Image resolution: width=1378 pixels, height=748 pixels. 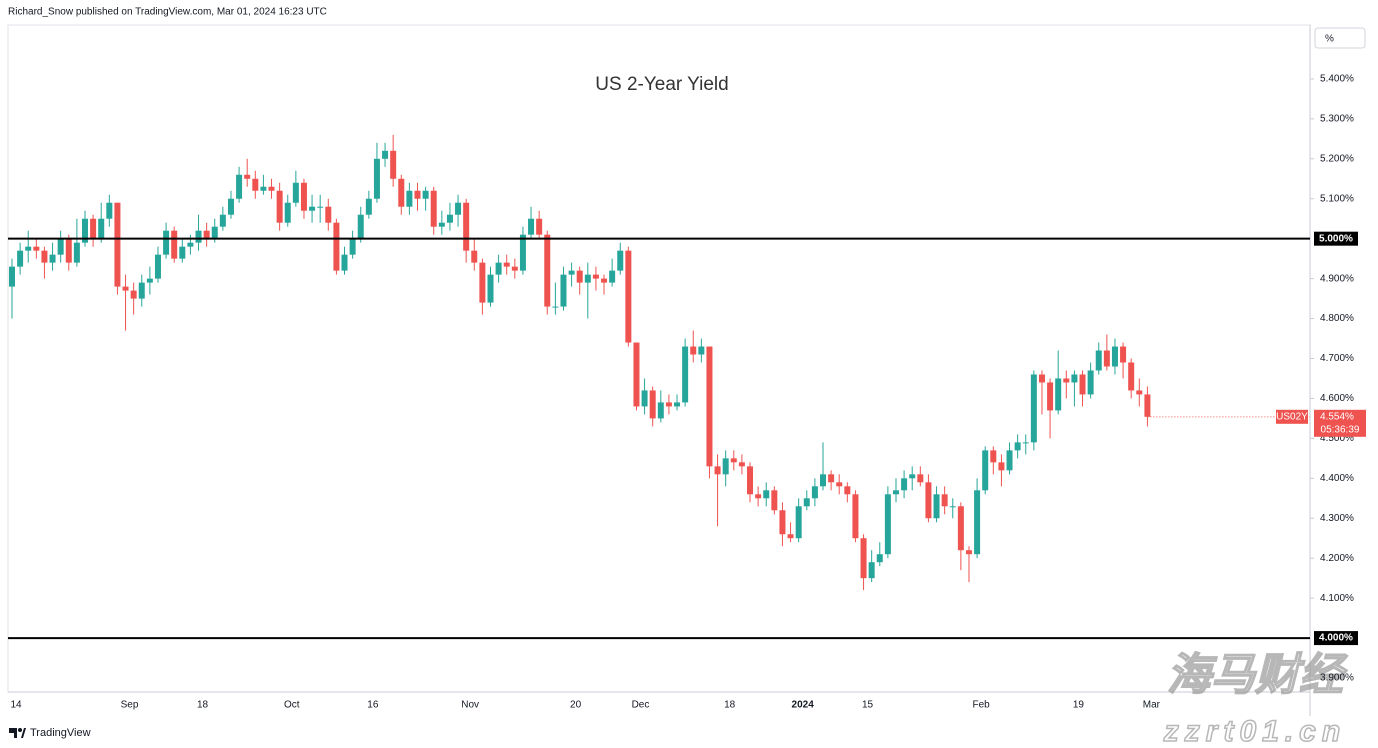 I want to click on y-tick-label: 4.900%, so click(x=1337, y=278).